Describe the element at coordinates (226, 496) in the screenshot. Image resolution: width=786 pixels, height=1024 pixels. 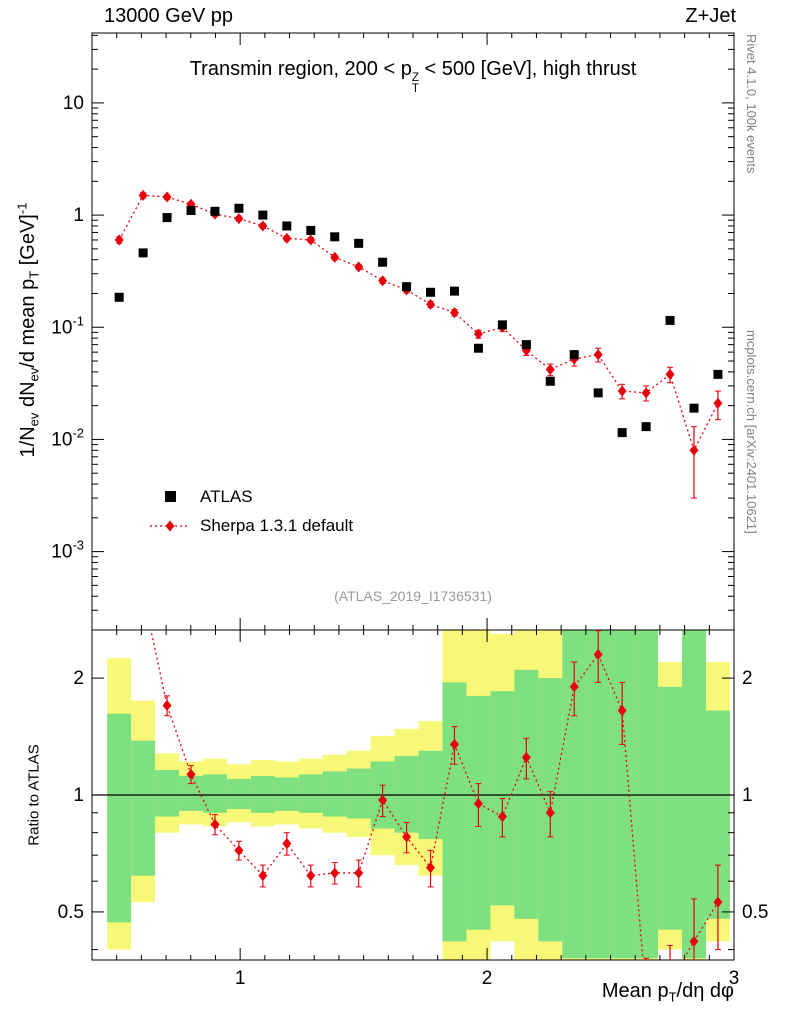
I see `legend-label-atlas: ATLAS` at that location.